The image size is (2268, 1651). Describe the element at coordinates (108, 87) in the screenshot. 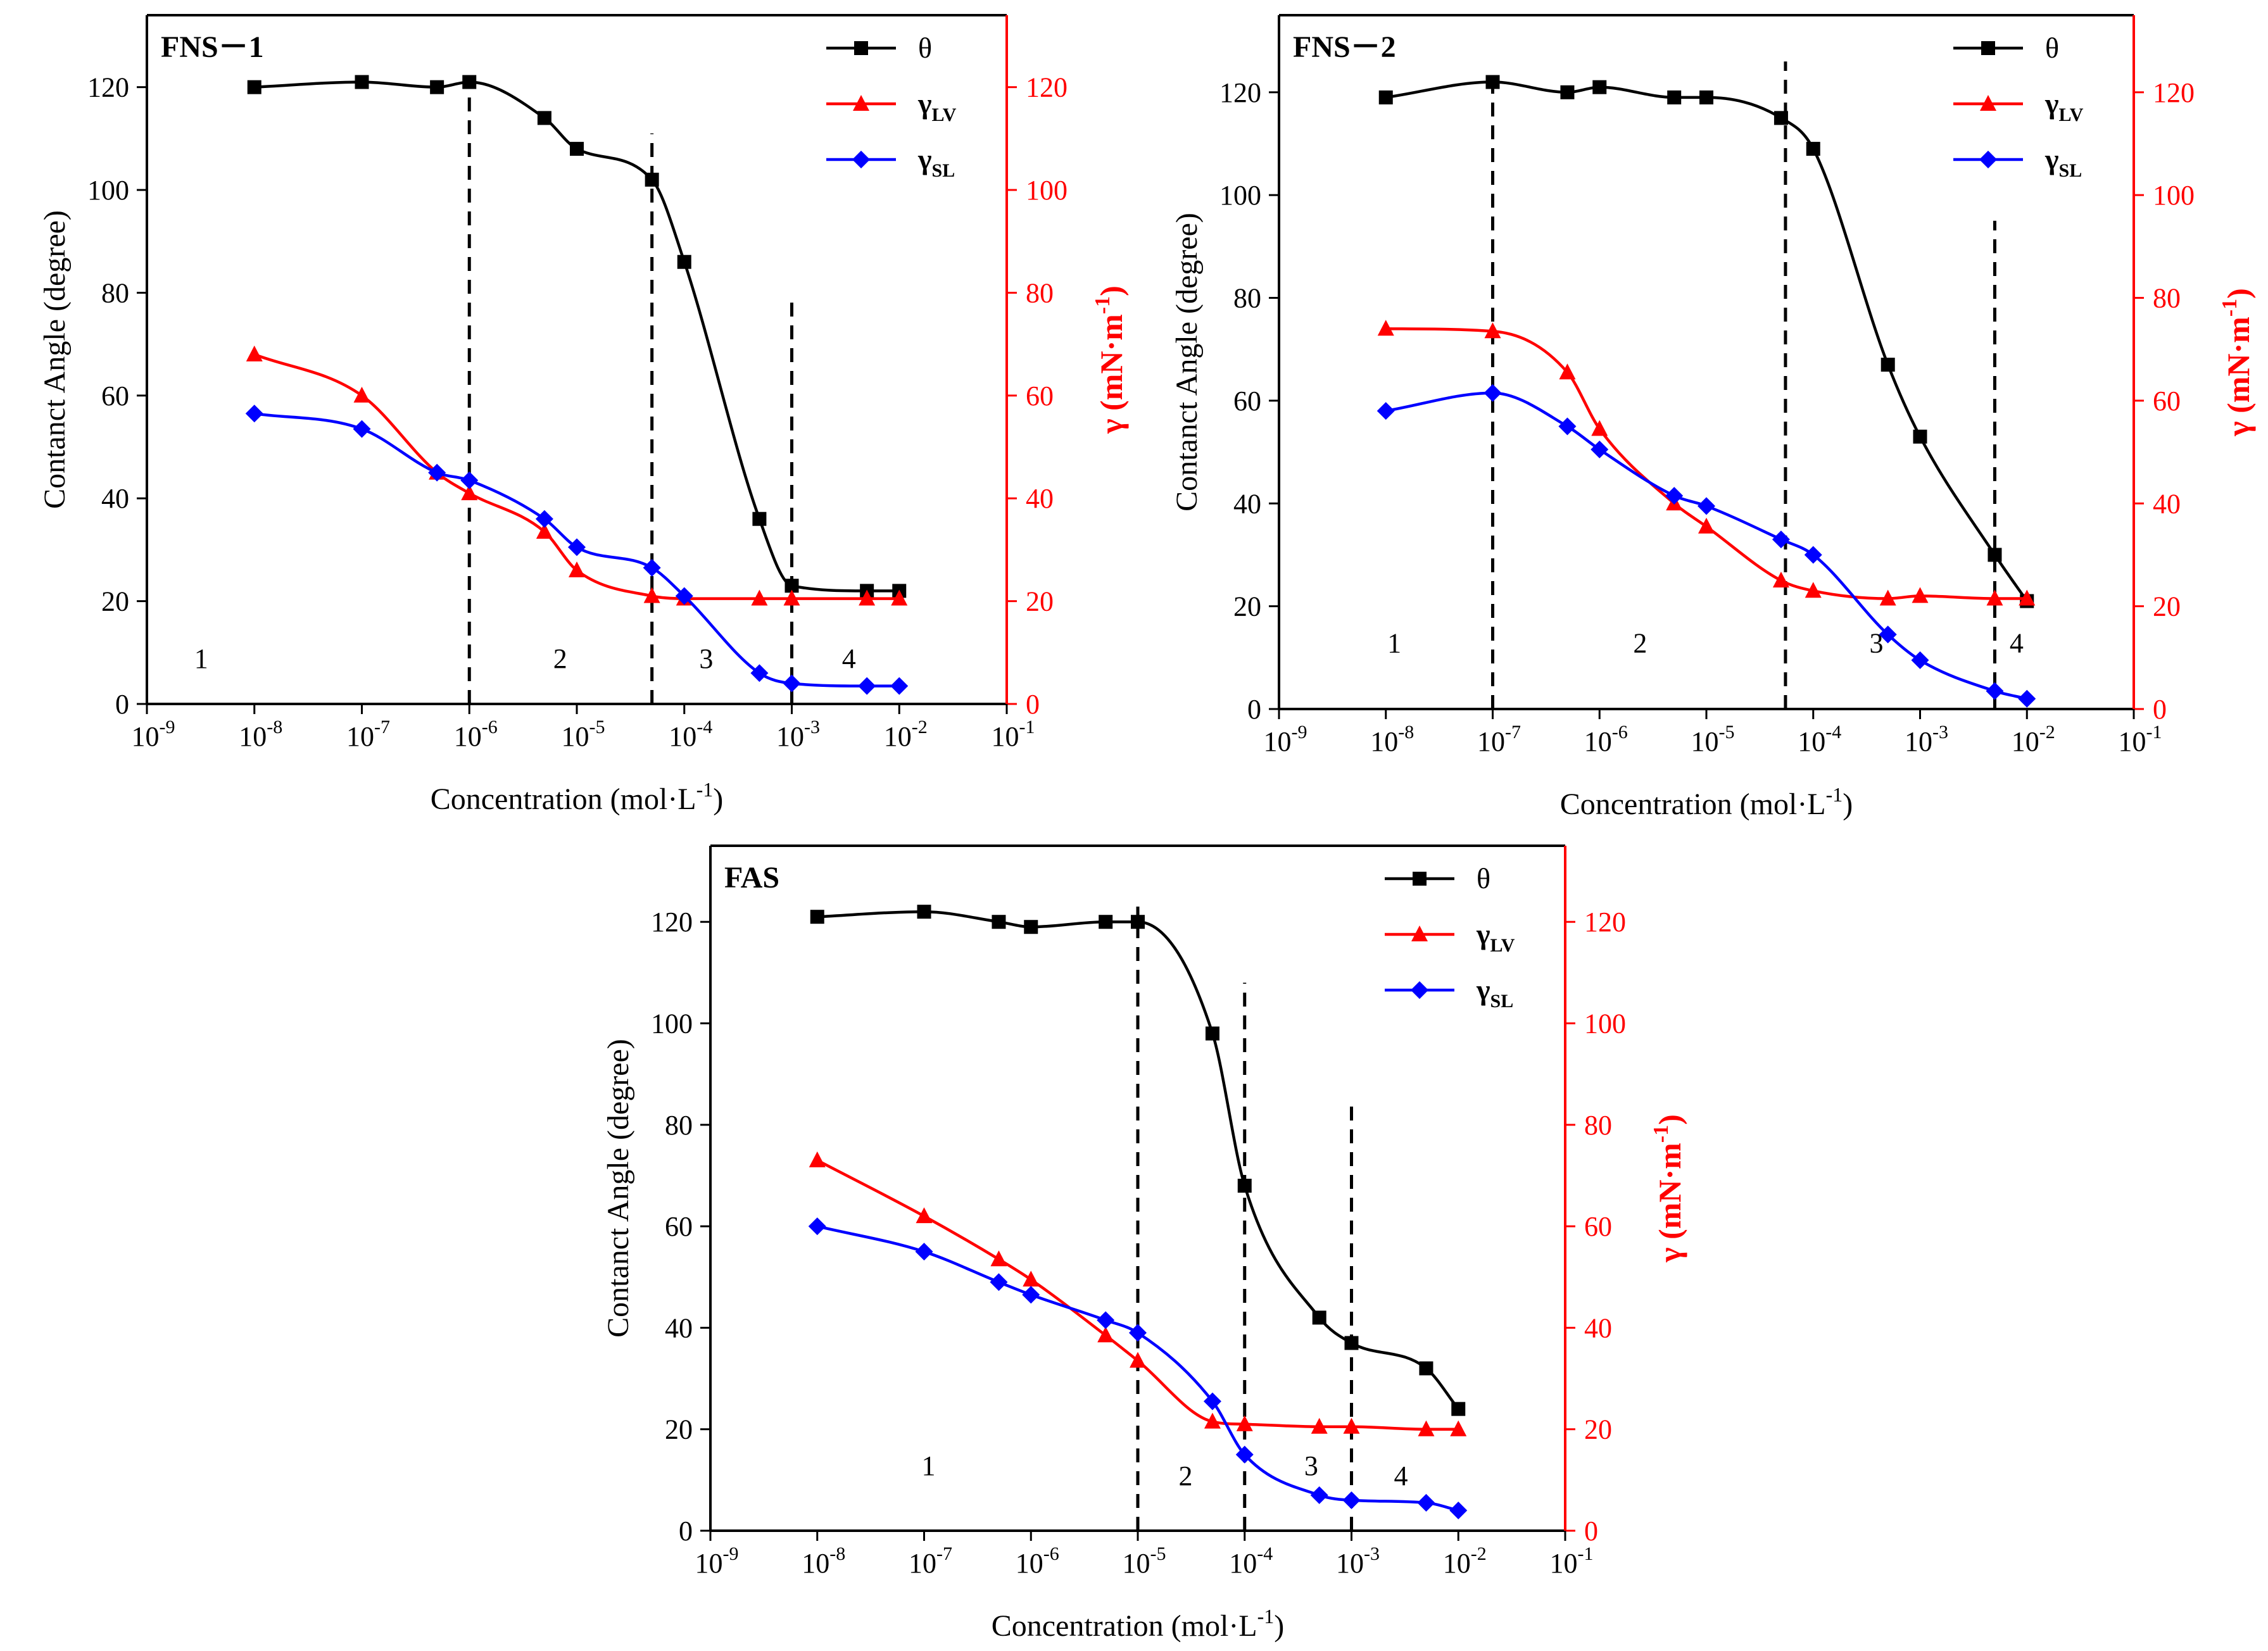

I see `y-left-tick-label: 120` at that location.